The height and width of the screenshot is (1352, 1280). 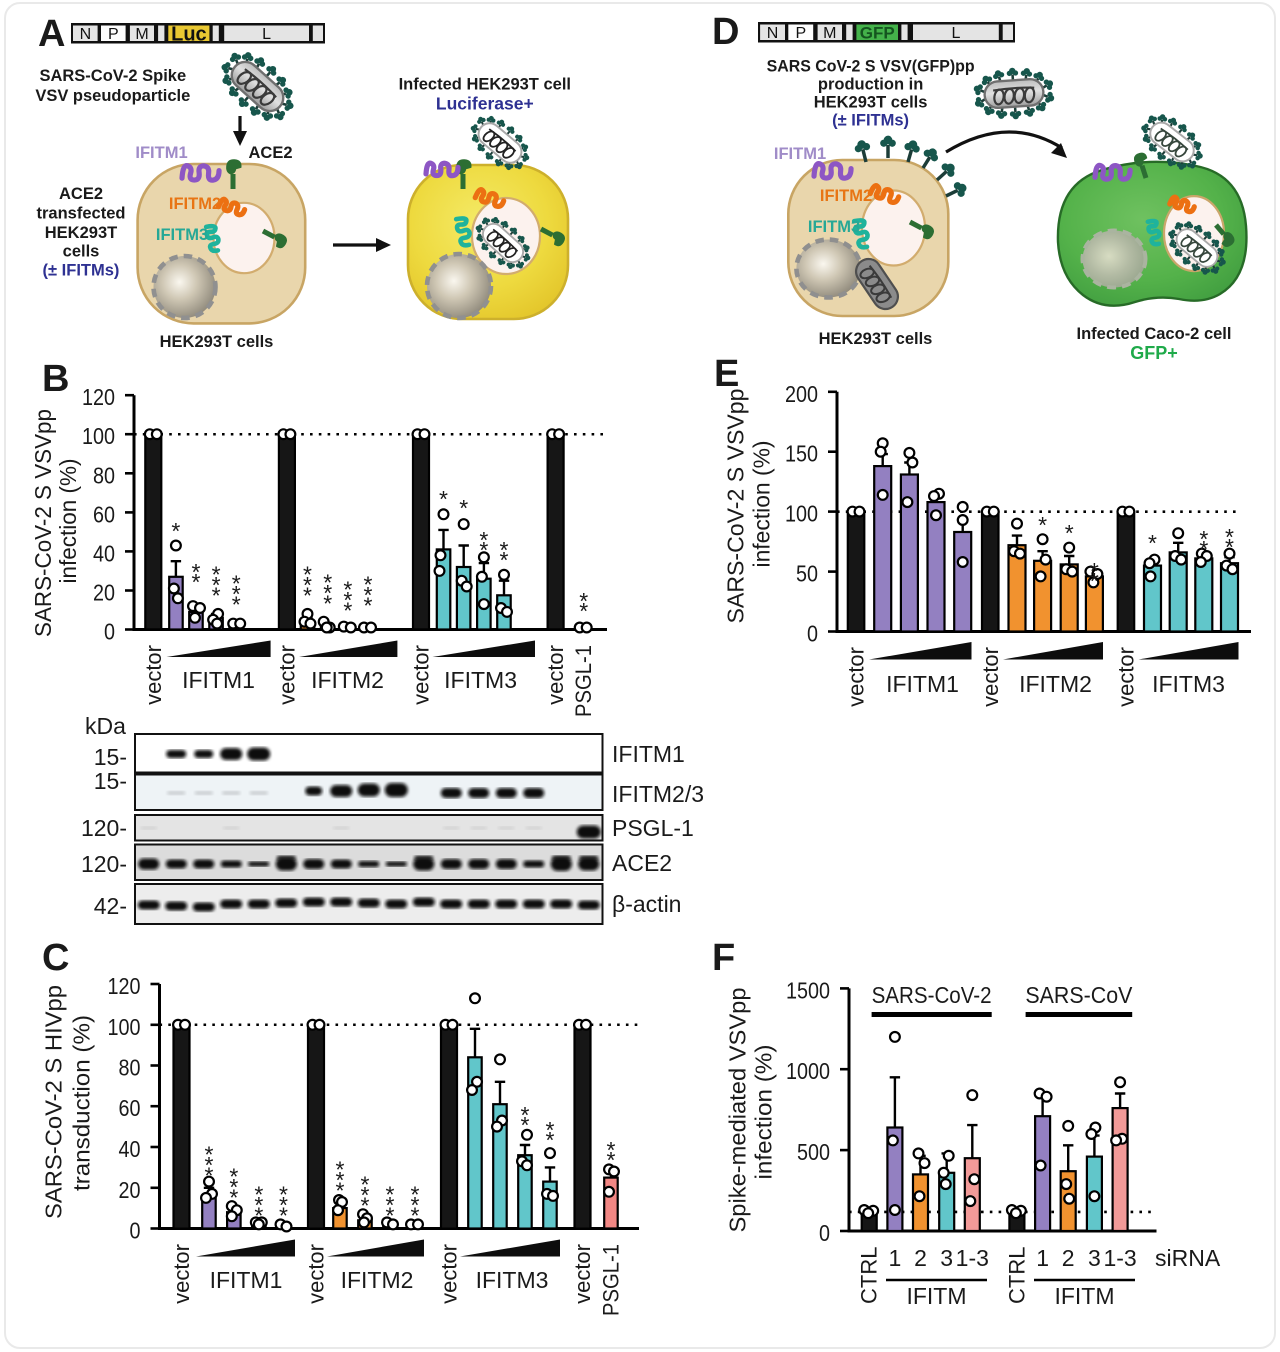 What do you see at coordinates (871, 67) in the screenshot?
I see `svg-text: SARS CoV-2 S VSV(GFP)pp` at bounding box center [871, 67].